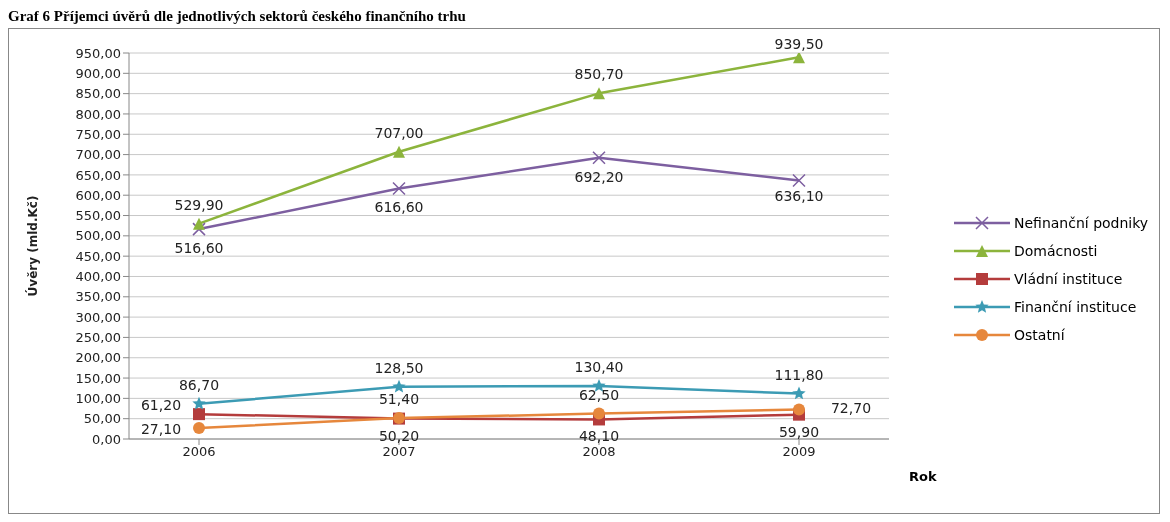 The width and height of the screenshot is (1170, 522). What do you see at coordinates (98, 53) in the screenshot?
I see `y-tick-label: 950,00` at bounding box center [98, 53].